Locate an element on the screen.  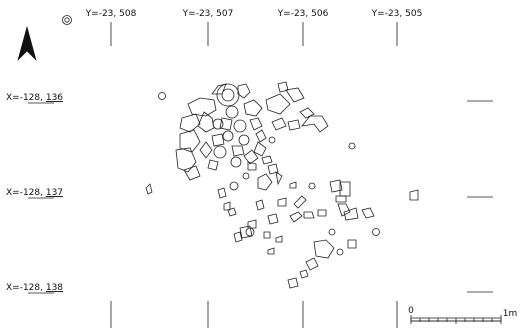
x-grid-label: X=-128, 136 is located at coordinates (34, 98).